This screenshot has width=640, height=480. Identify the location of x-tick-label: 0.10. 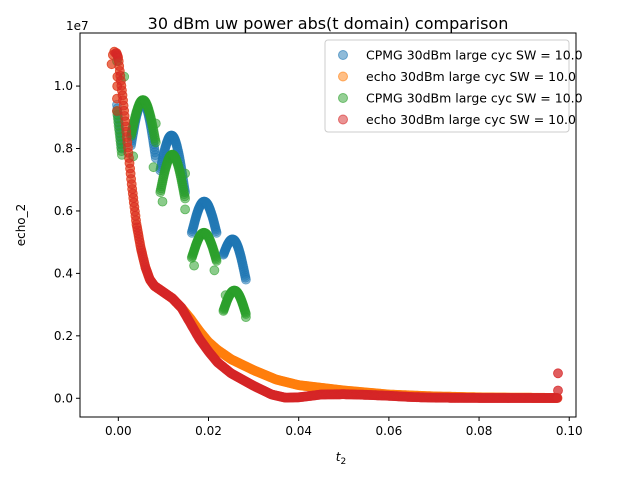
(569, 431).